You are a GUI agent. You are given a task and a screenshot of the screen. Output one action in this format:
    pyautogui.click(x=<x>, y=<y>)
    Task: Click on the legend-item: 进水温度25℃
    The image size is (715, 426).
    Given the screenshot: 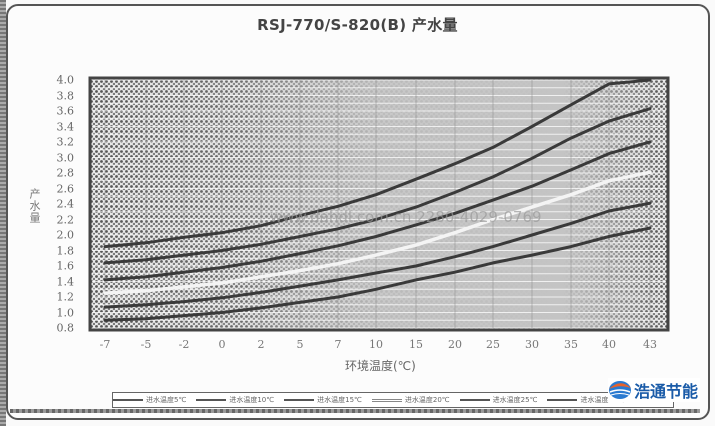 What is the action you would take?
    pyautogui.click(x=498, y=400)
    